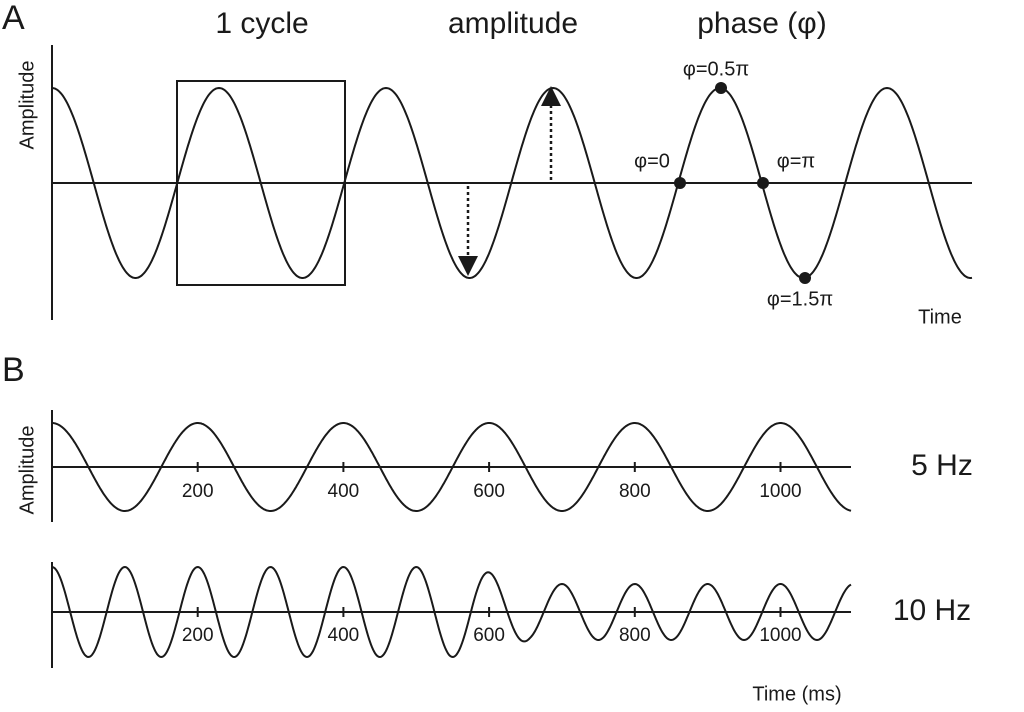 The width and height of the screenshot is (1024, 712). I want to click on phase-label: φ=0.5π, so click(716, 69).